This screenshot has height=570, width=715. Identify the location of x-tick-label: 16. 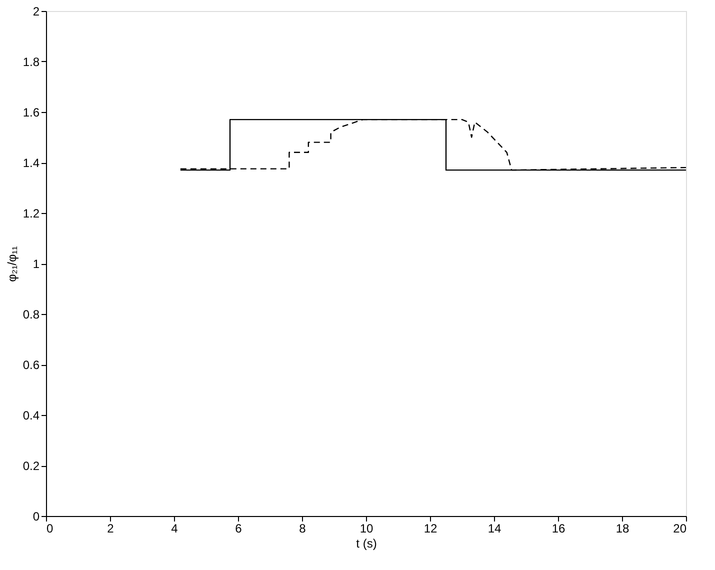
(559, 529).